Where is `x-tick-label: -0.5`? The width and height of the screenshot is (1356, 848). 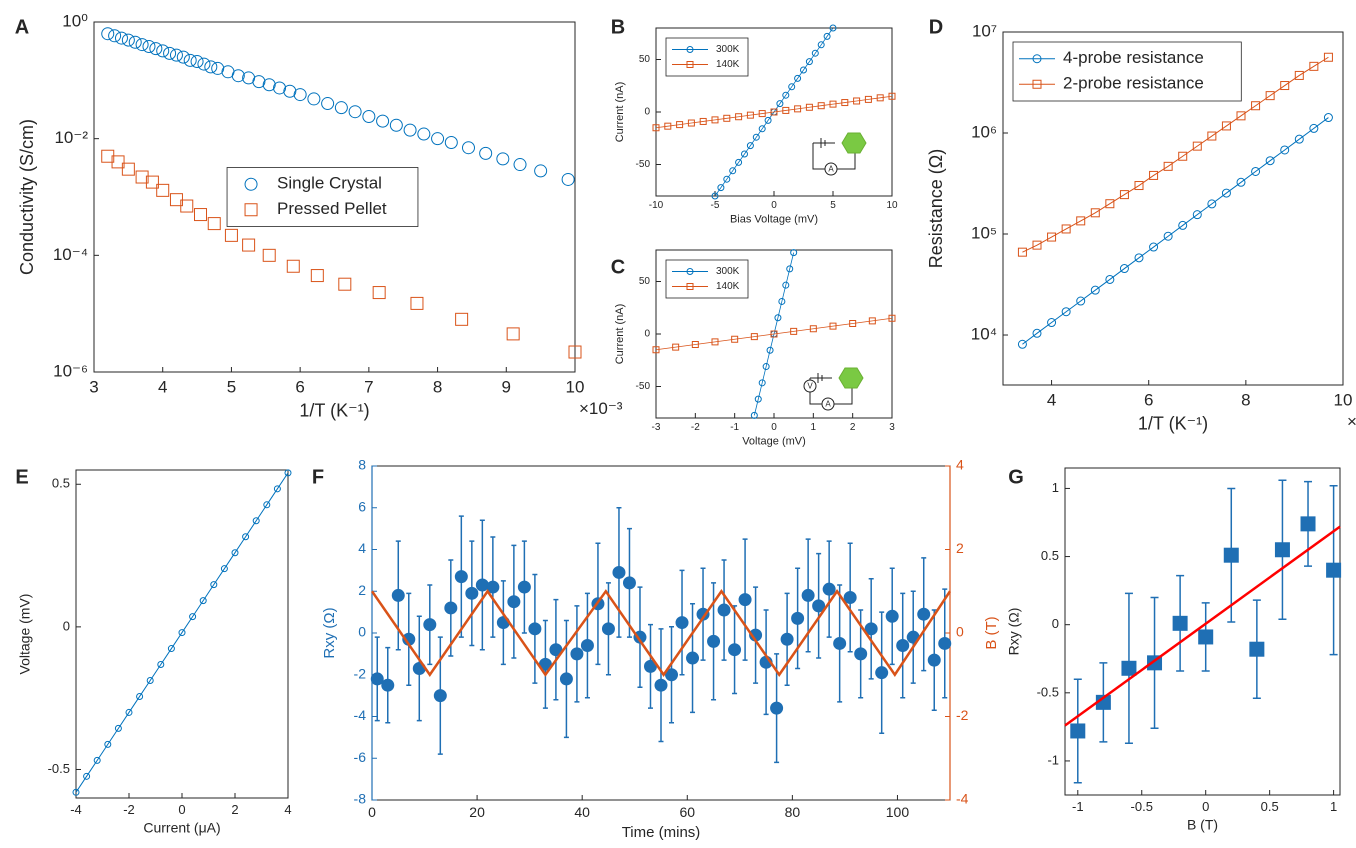 x-tick-label: -0.5 is located at coordinates (1142, 806).